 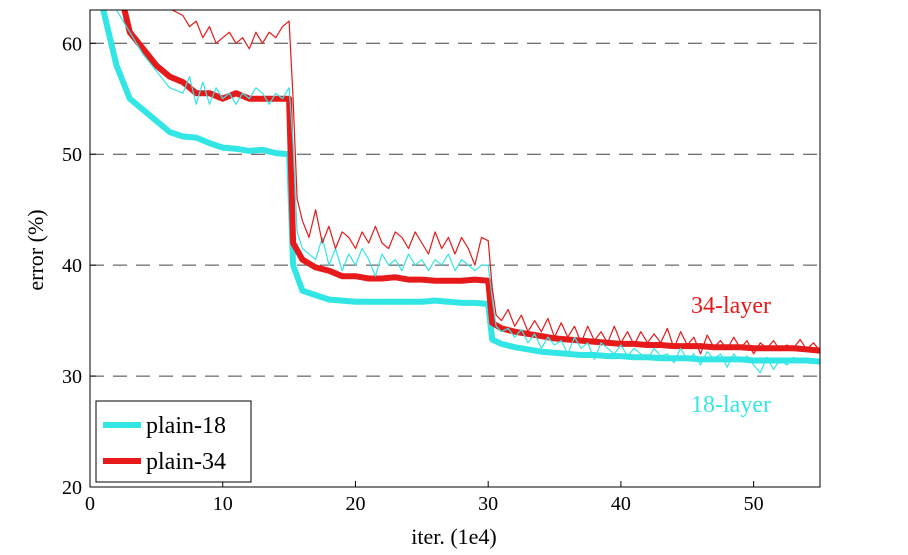 I want to click on legend-box, so click(x=173, y=441).